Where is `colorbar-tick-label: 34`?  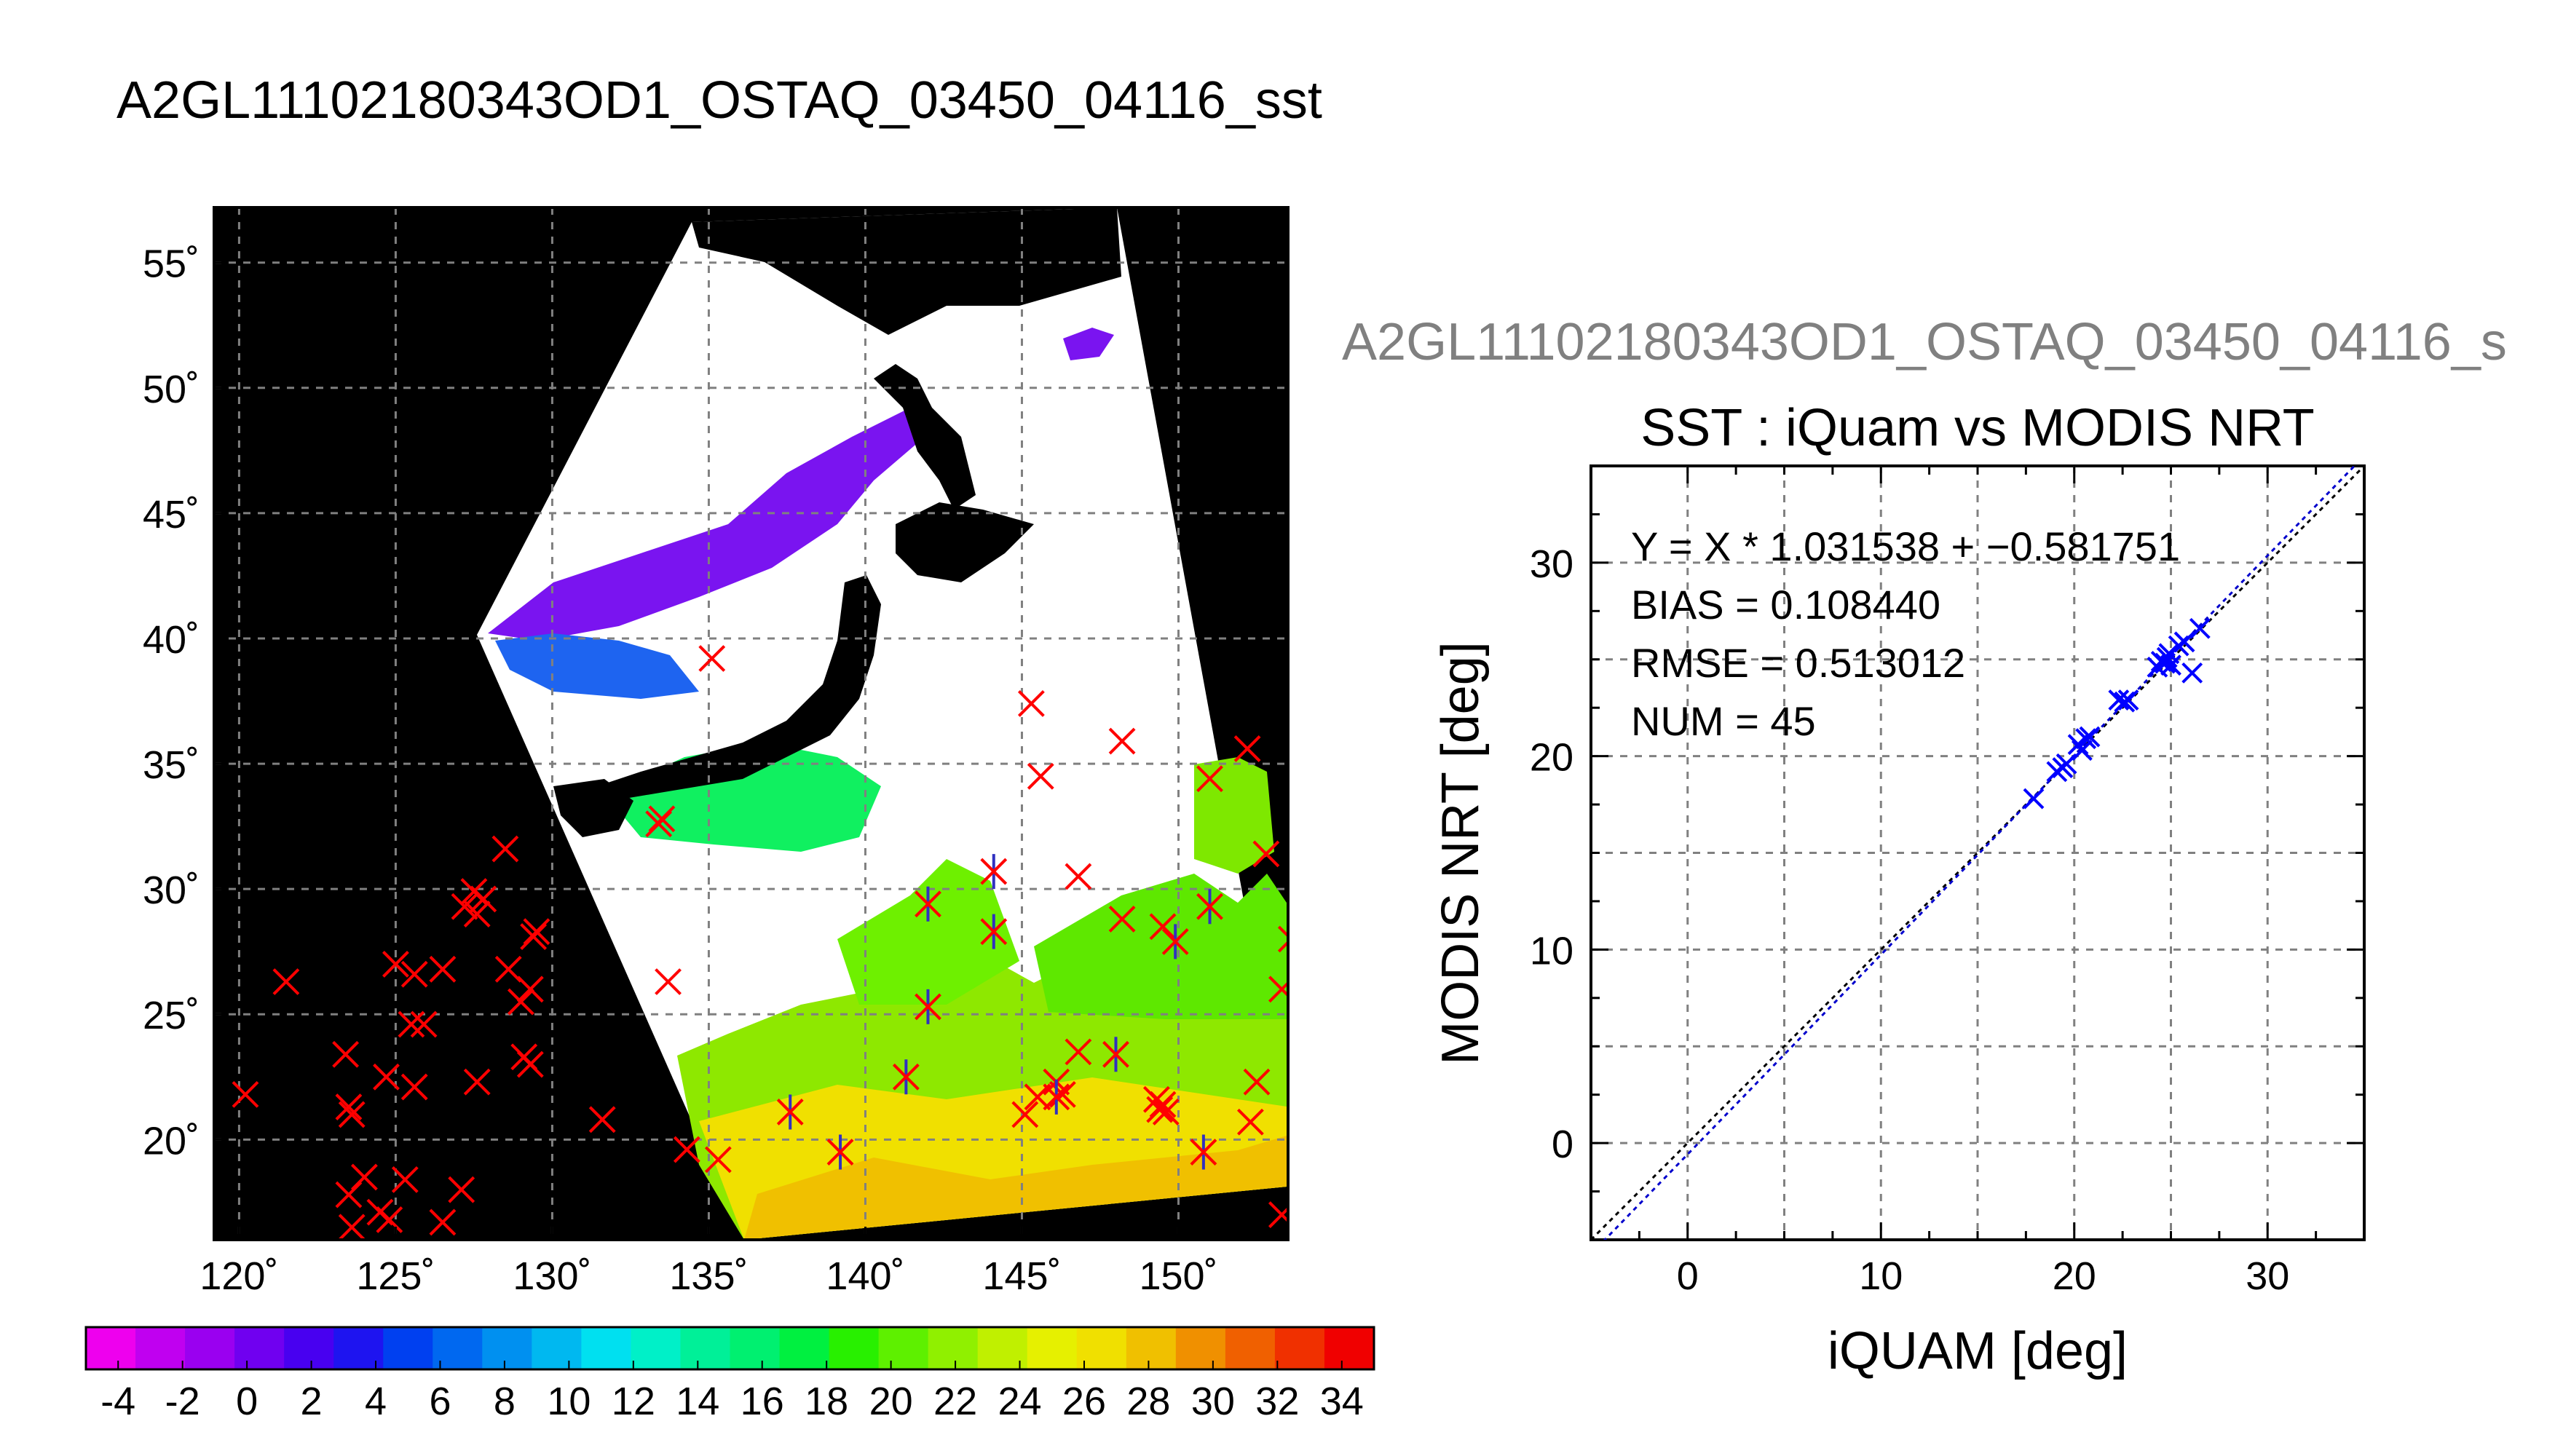 colorbar-tick-label: 34 is located at coordinates (1342, 1401).